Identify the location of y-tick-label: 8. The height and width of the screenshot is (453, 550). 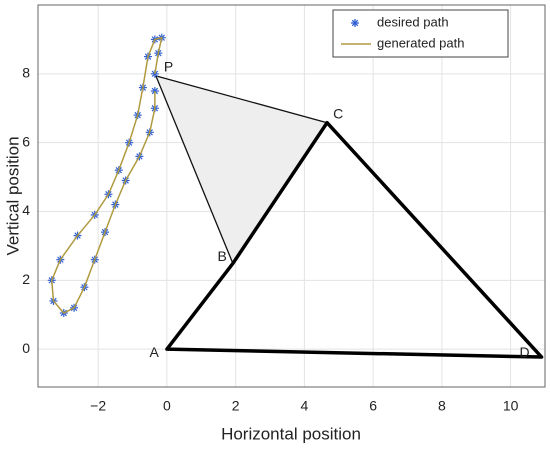
(26, 73).